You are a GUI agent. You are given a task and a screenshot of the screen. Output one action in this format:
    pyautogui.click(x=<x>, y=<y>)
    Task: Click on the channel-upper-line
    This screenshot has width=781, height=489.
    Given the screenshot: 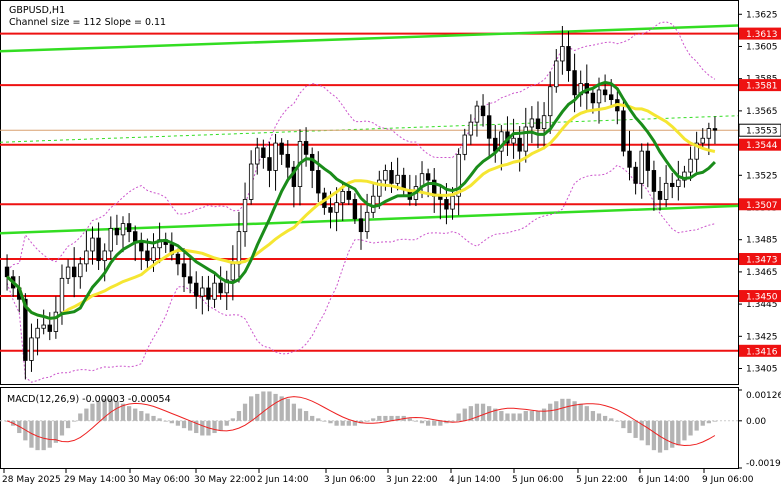 What is the action you would take?
    pyautogui.click(x=369, y=38)
    